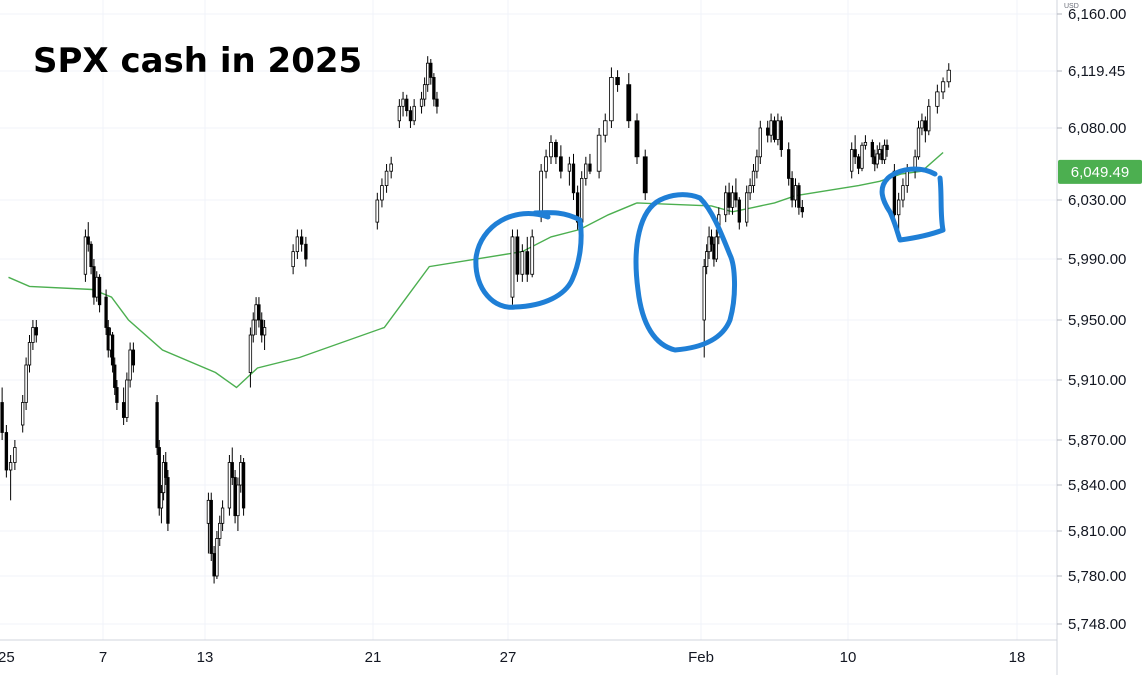 Image resolution: width=1147 pixels, height=675 pixels. What do you see at coordinates (1097, 14) in the screenshot?
I see `price-tick-label: 6,160.00` at bounding box center [1097, 14].